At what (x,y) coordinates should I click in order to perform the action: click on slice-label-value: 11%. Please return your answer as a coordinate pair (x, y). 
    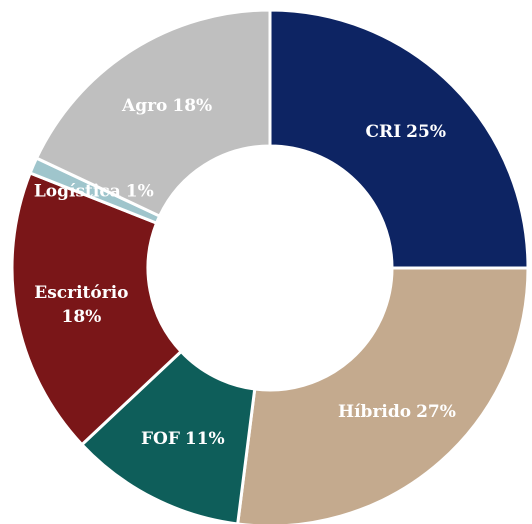
    Looking at the image, I should click on (205, 439).